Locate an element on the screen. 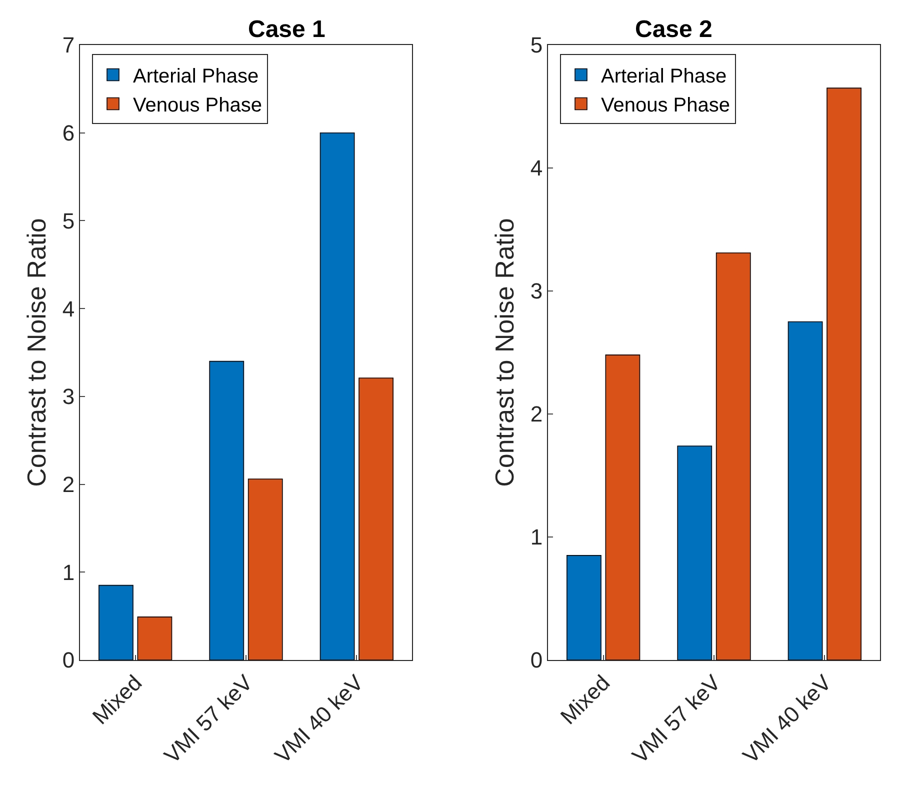 This screenshot has width=900, height=790. y-tick-label: 7 is located at coordinates (68, 45).